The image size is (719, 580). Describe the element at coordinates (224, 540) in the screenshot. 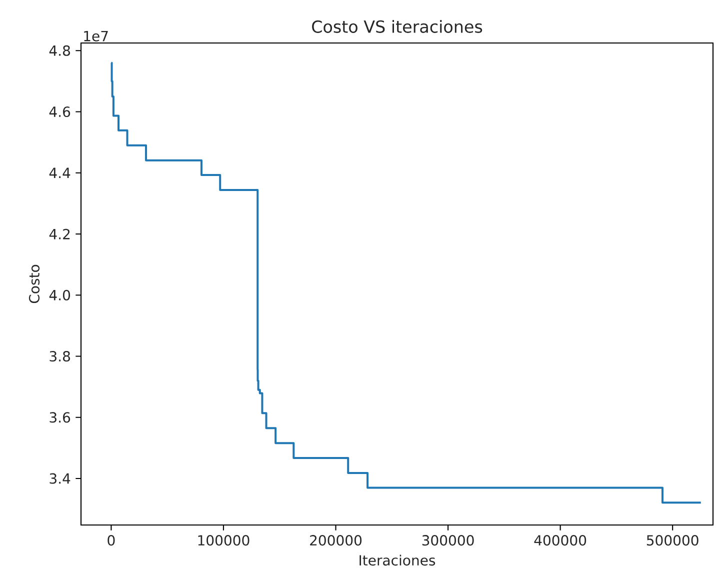

I see `x-tick-label: 100000` at that location.